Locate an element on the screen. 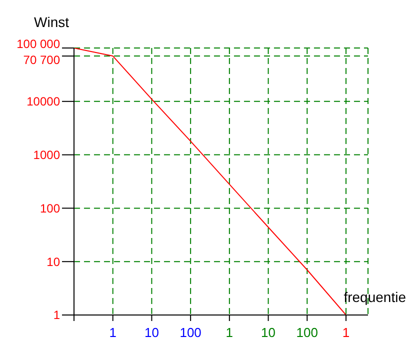  y-tick-label: 10 is located at coordinates (53, 261).